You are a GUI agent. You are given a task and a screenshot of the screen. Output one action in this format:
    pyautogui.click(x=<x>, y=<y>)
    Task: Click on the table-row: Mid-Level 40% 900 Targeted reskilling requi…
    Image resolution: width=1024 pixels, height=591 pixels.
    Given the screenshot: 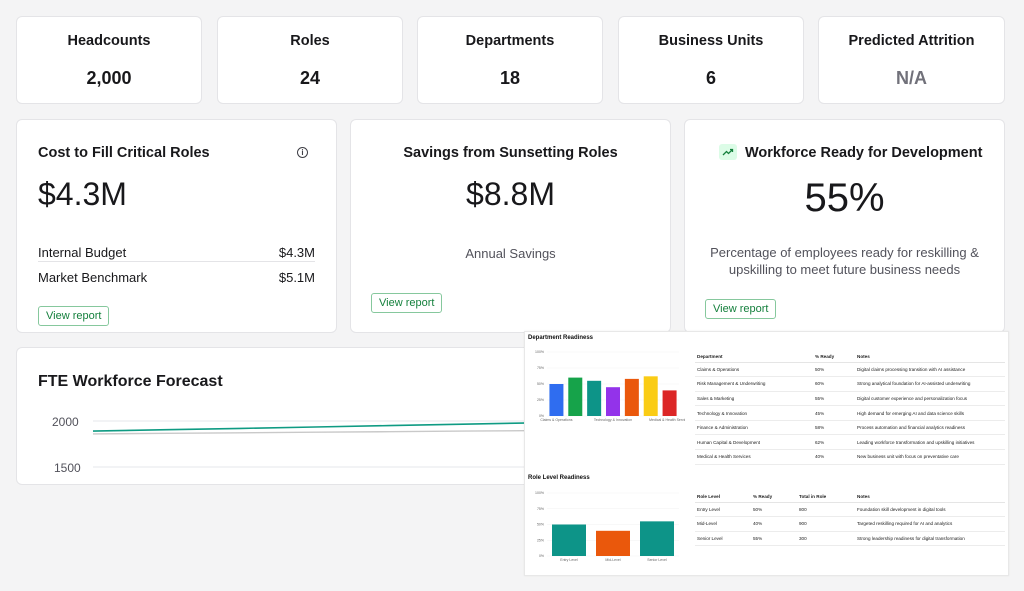 What is the action you would take?
    pyautogui.click(x=850, y=524)
    